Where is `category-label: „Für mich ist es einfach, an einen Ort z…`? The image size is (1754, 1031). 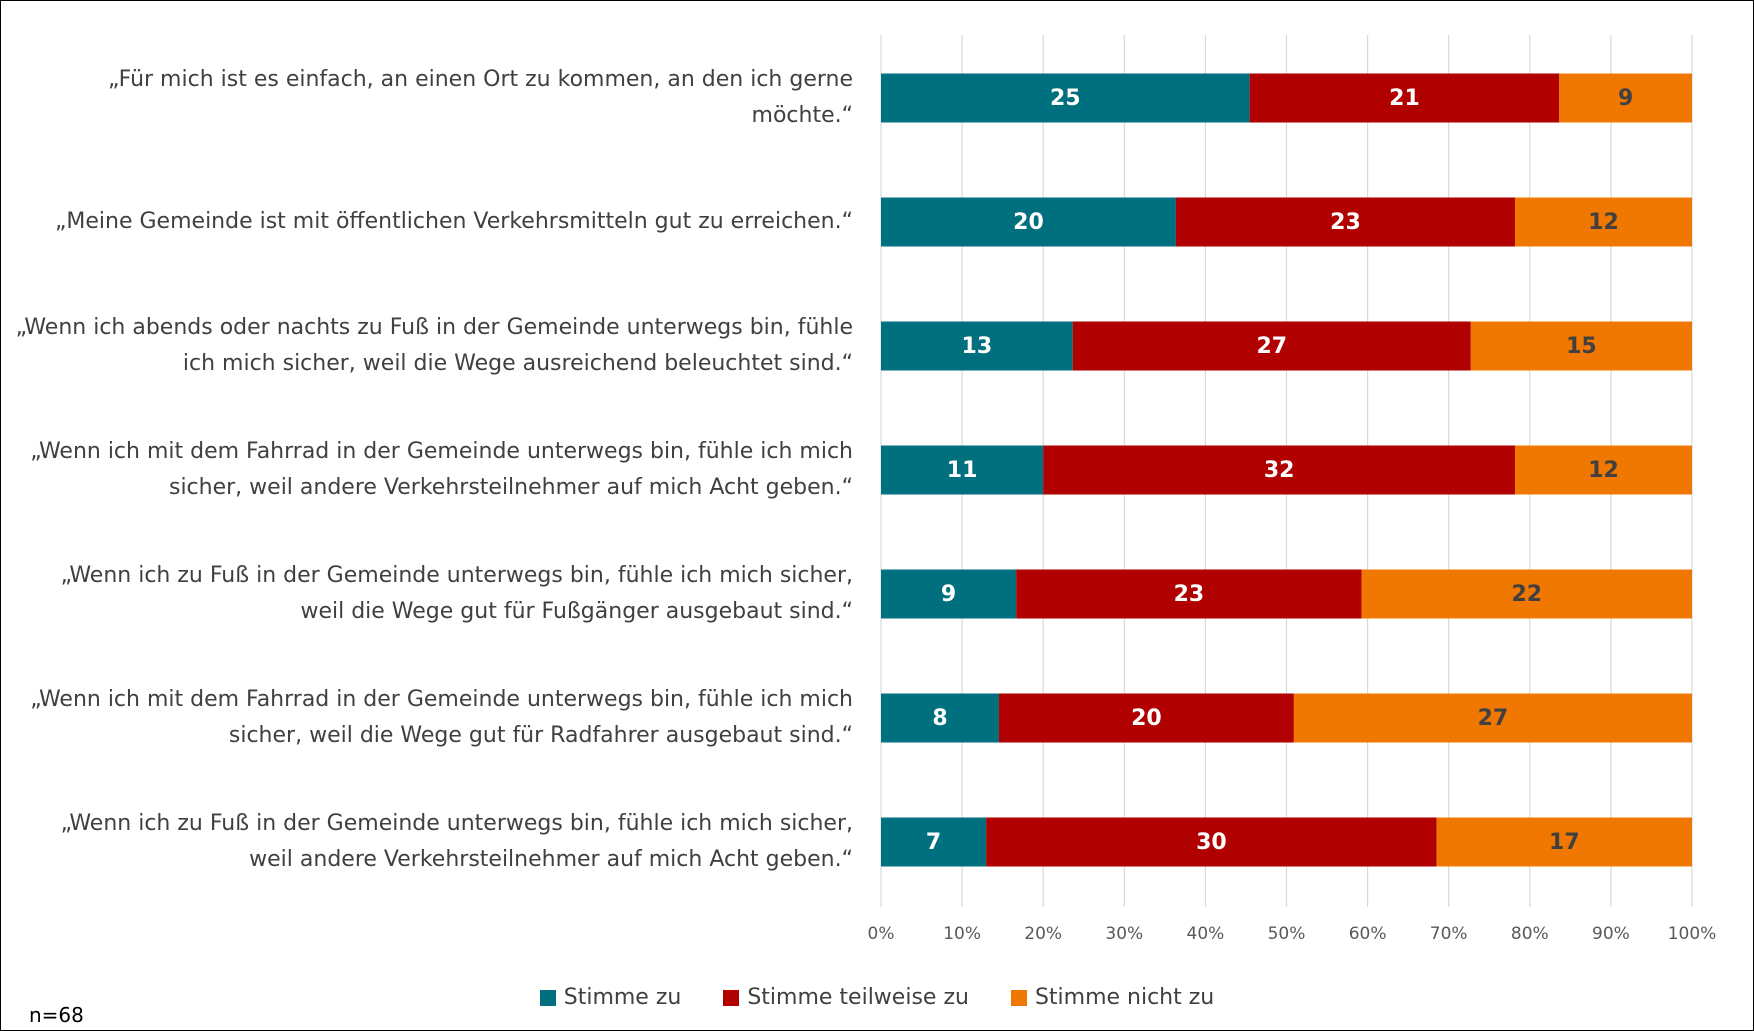 category-label: „Für mich ist es einfach, an einen Ort z… is located at coordinates (480, 97).